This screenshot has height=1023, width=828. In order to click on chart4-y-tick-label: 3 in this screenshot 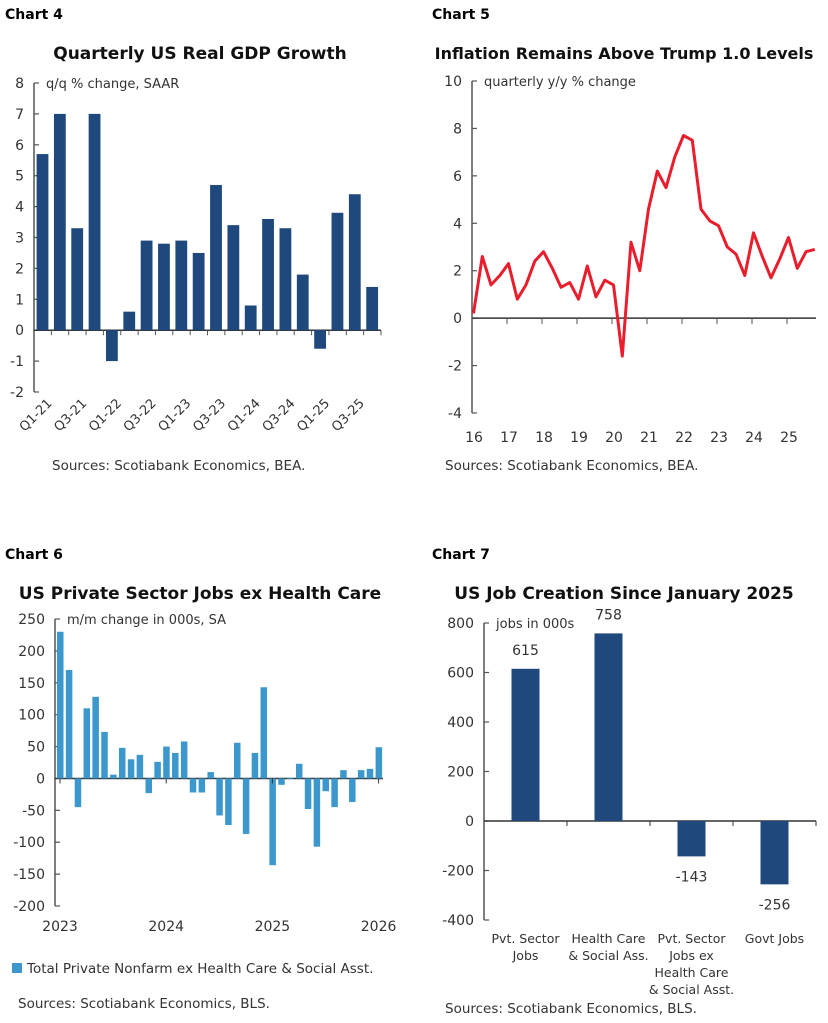, I will do `click(19, 239)`.